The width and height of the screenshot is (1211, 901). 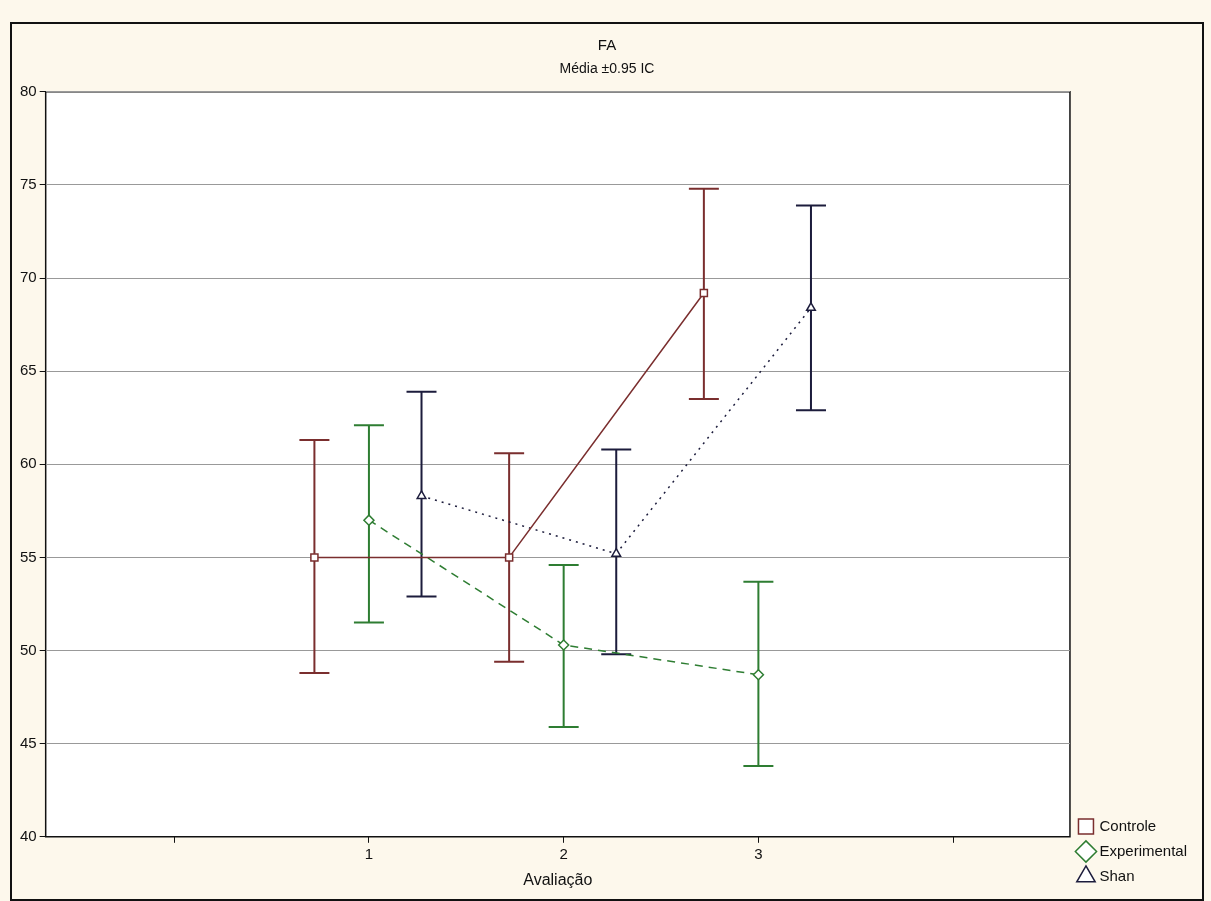 What do you see at coordinates (563, 853) in the screenshot?
I see `x-tick-label: 2` at bounding box center [563, 853].